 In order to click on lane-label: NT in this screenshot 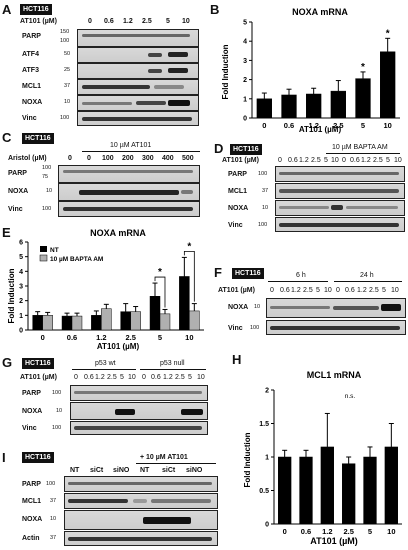, I will do `click(75, 470)`.